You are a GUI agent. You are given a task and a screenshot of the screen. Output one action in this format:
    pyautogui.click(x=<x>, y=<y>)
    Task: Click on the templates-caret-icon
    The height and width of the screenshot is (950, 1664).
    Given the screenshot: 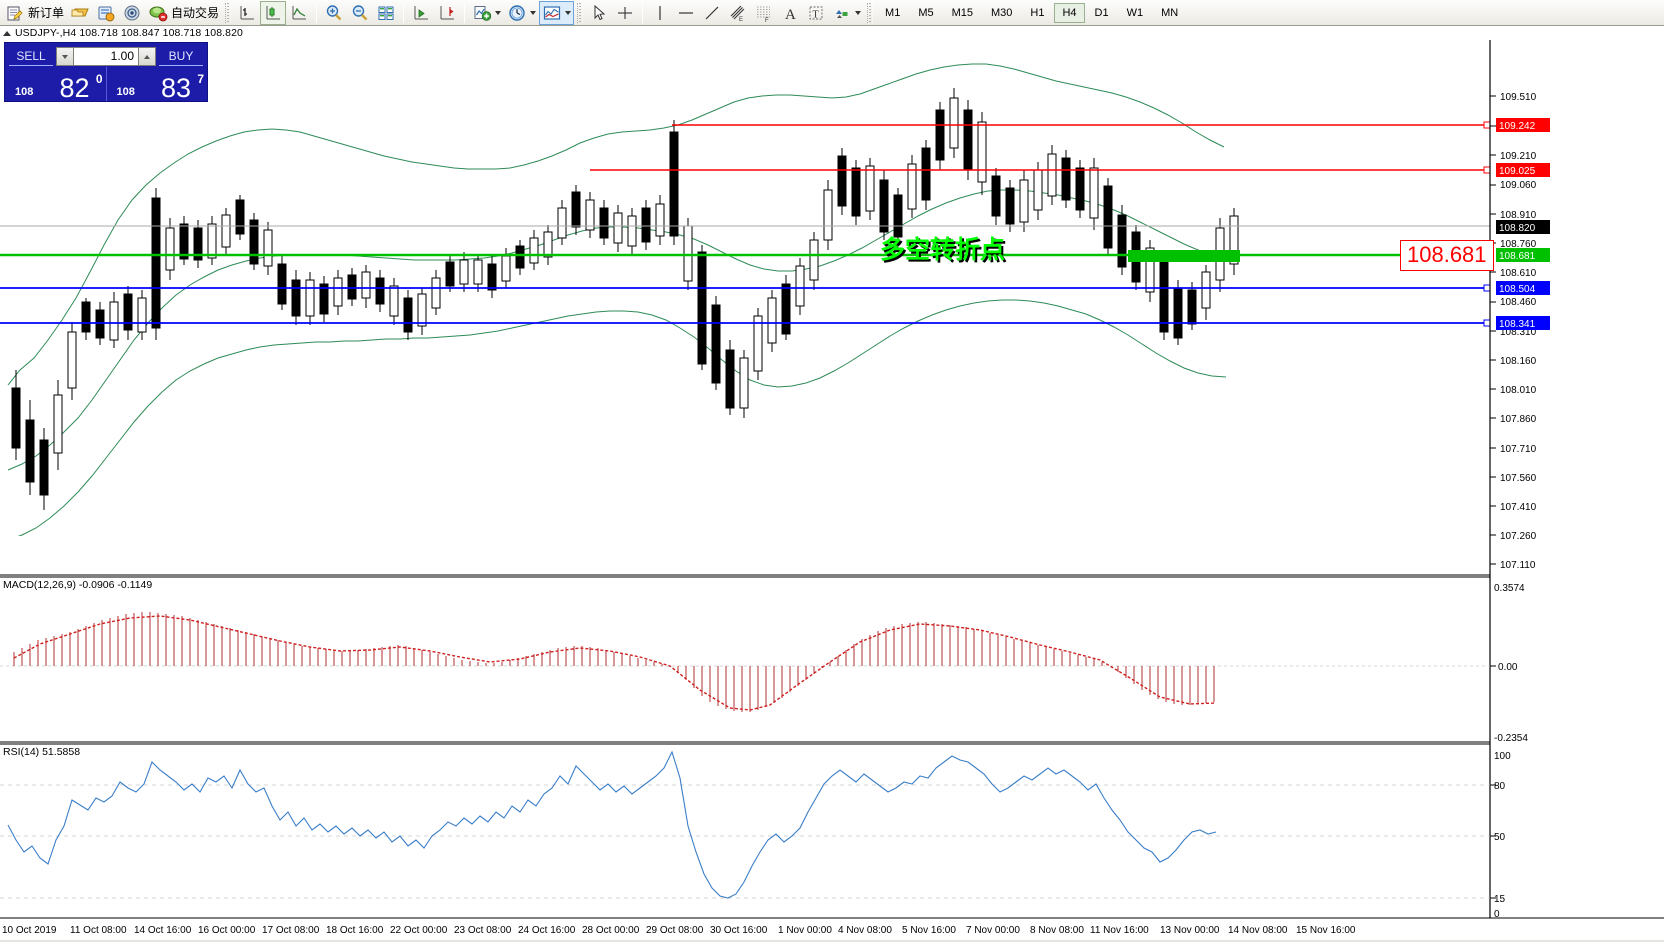 What is the action you would take?
    pyautogui.click(x=568, y=12)
    